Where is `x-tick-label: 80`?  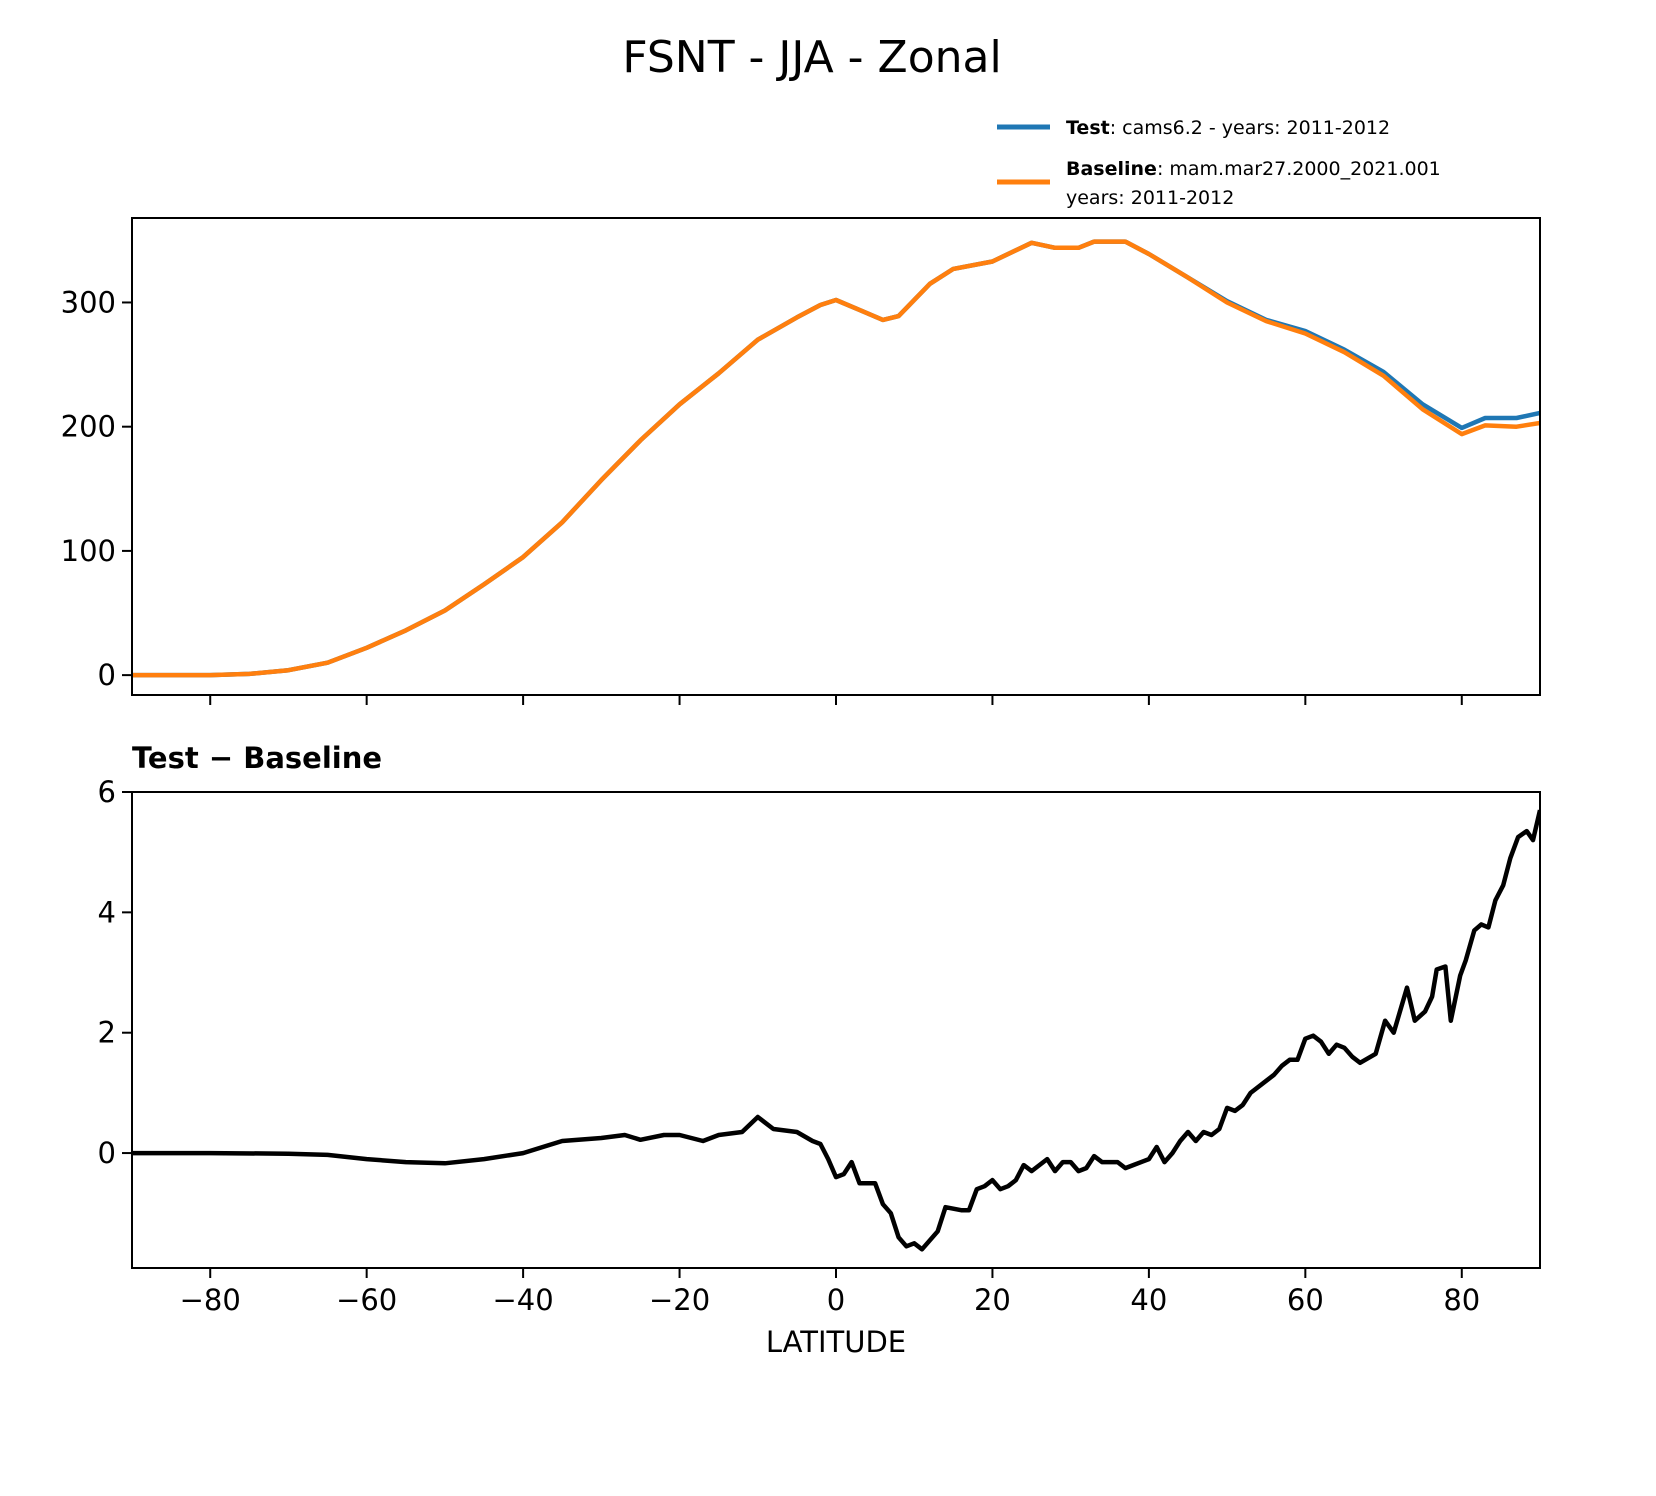 x-tick-label: 80 is located at coordinates (1461, 1300).